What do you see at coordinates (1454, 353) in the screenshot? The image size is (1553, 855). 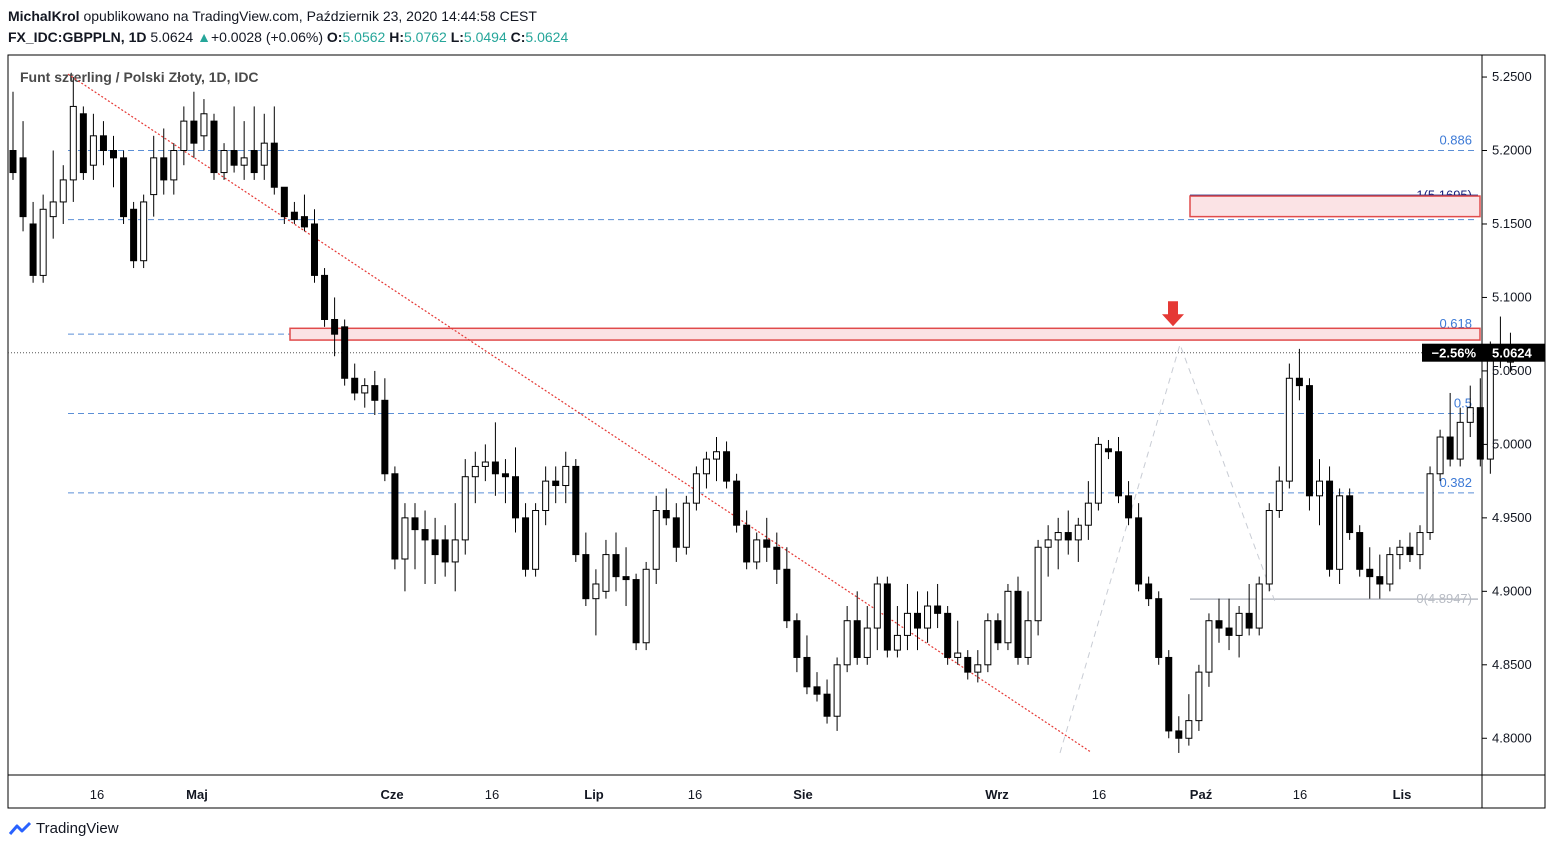 I see `price-change-label: −2.56%` at bounding box center [1454, 353].